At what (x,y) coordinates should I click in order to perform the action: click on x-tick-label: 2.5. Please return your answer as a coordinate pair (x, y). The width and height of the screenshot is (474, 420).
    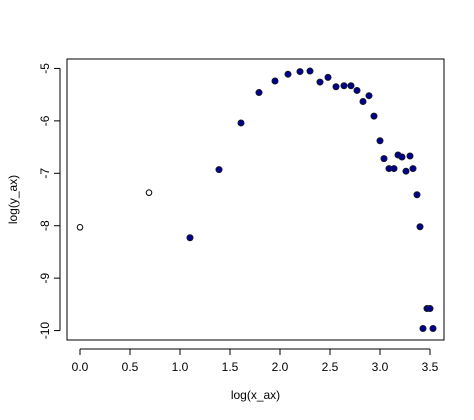
    Looking at the image, I should click on (330, 367).